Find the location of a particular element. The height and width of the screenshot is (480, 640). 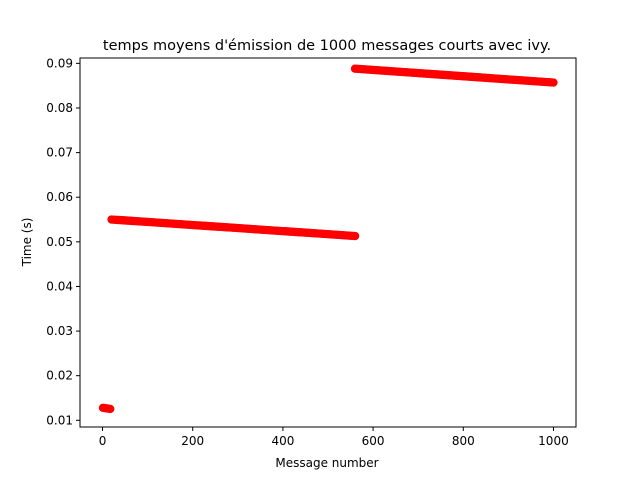

x-tick-label: 200 is located at coordinates (192, 441).